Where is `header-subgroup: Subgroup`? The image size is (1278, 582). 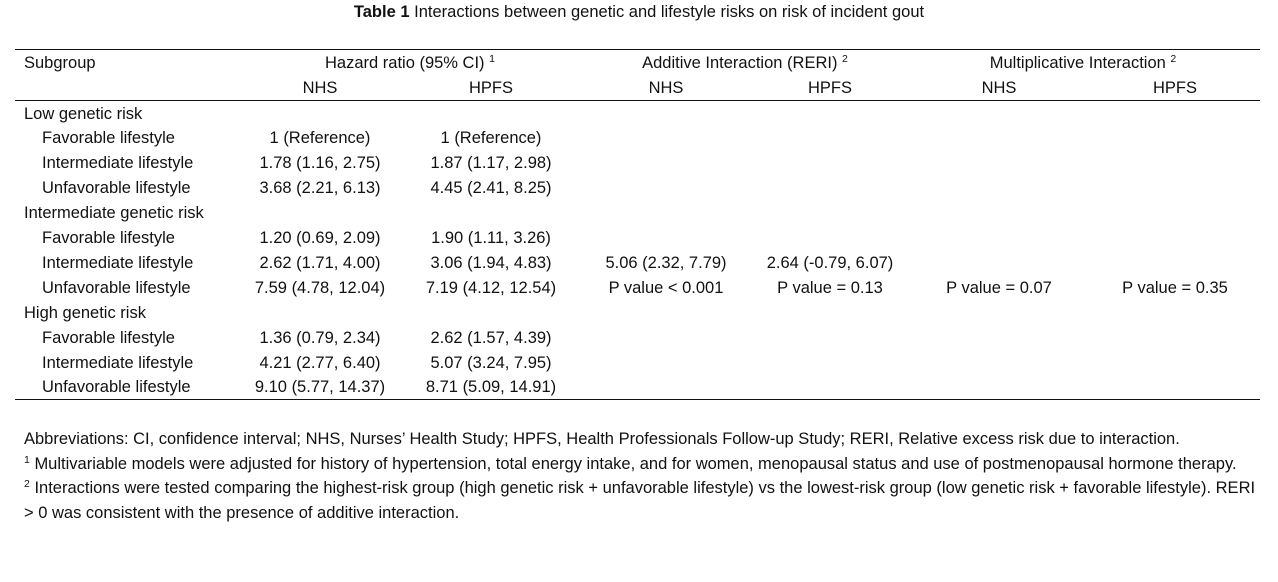
header-subgroup: Subgroup is located at coordinates (60, 63).